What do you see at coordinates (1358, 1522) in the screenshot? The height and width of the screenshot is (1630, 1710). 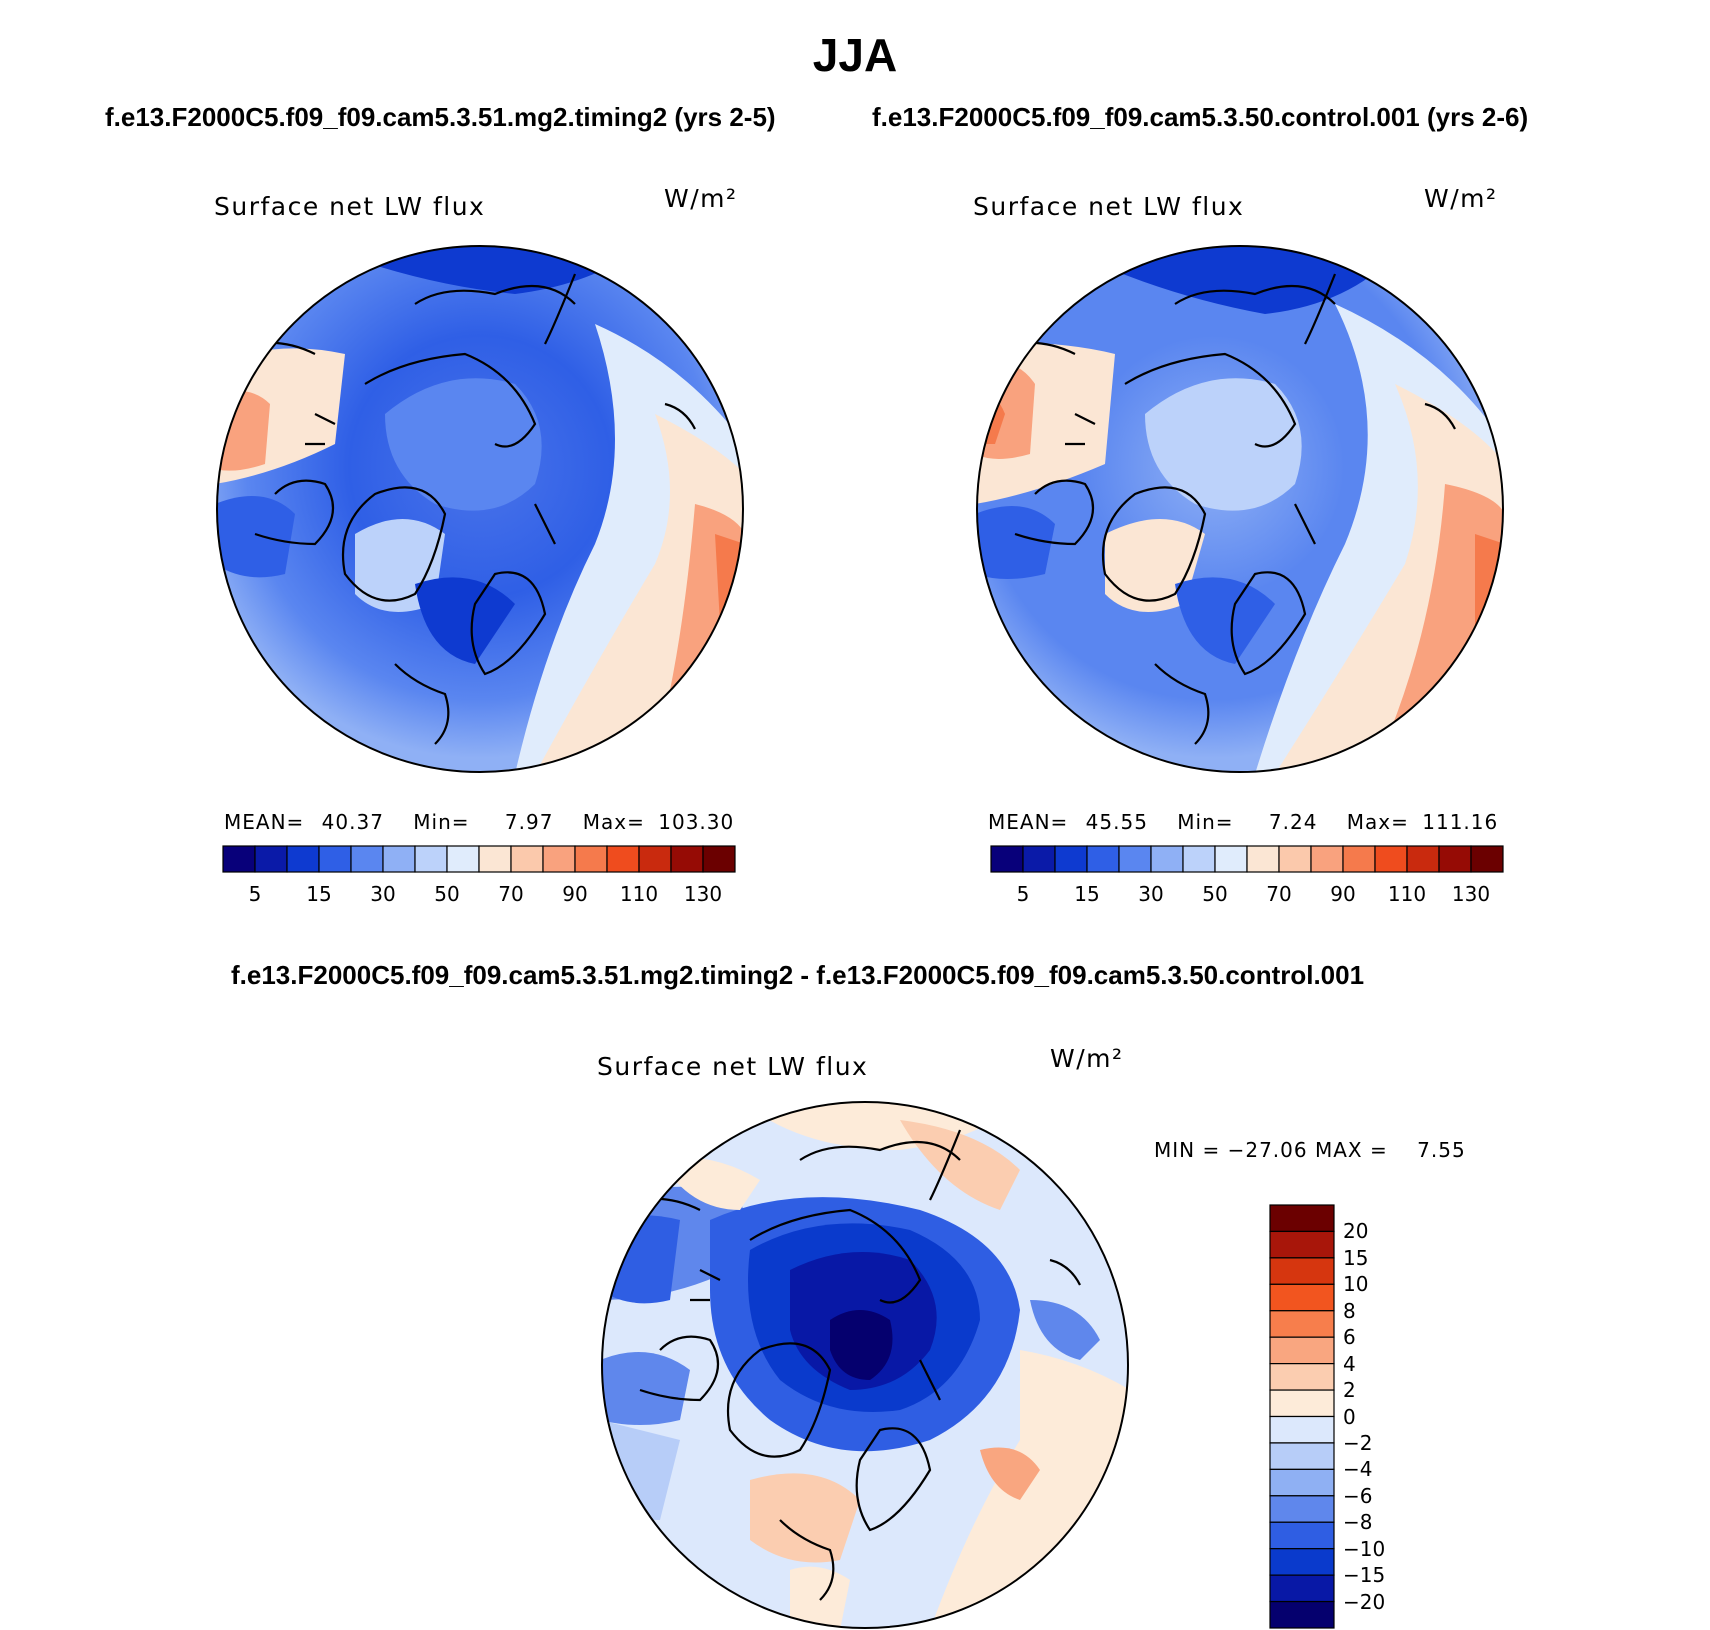 I see `diff-colorbar-tick: −8` at bounding box center [1358, 1522].